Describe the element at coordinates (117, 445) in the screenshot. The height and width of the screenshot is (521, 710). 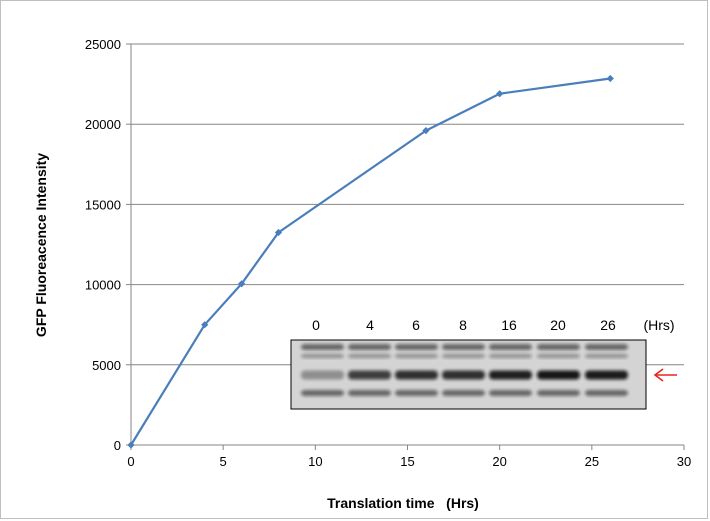
I see `y-tick-label: 0` at that location.